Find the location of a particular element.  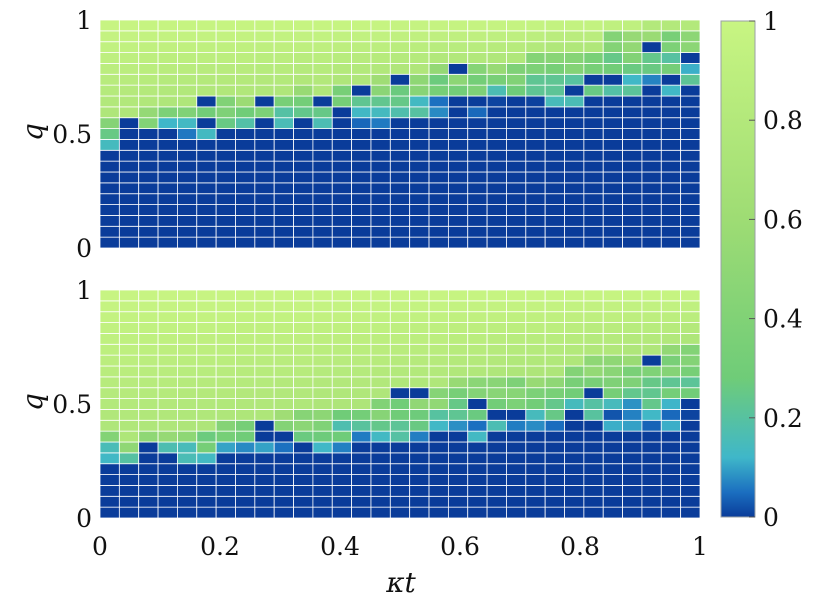

colorbar-tick-label: 0.4 is located at coordinates (783, 319).